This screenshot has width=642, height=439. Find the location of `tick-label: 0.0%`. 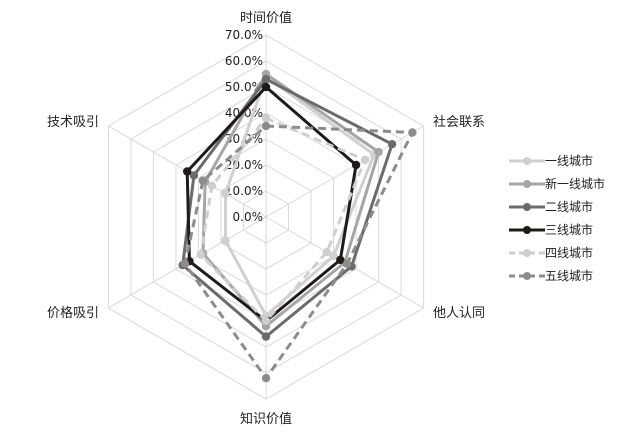

tick-label: 0.0% is located at coordinates (248, 217).